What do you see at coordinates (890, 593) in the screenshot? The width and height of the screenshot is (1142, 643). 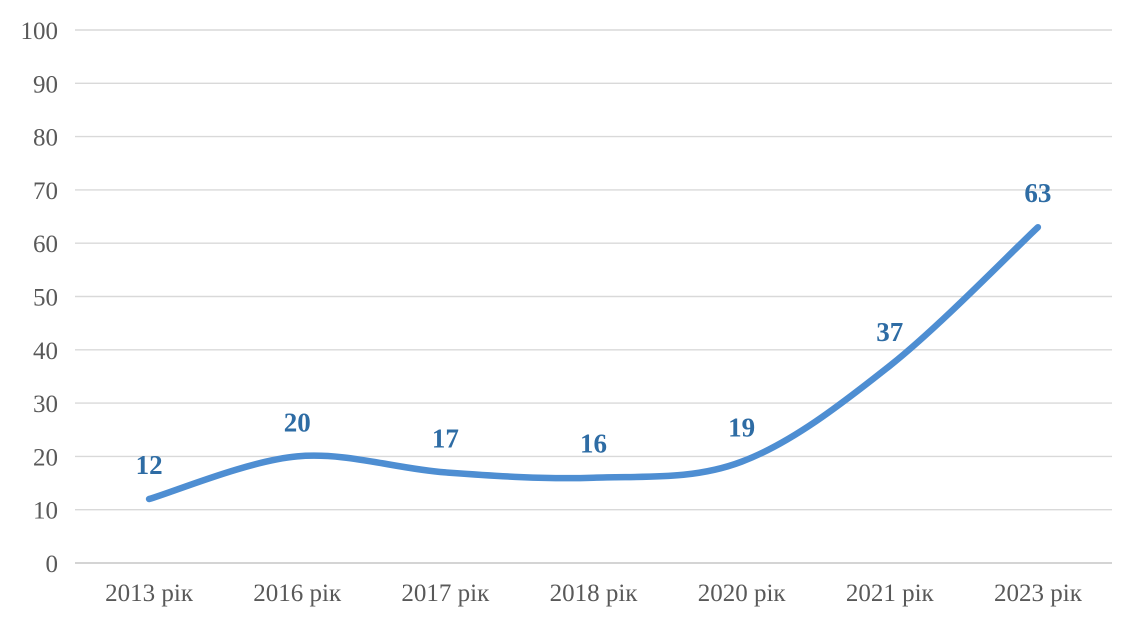 I see `x-tick-label: 2021 рік` at bounding box center [890, 593].